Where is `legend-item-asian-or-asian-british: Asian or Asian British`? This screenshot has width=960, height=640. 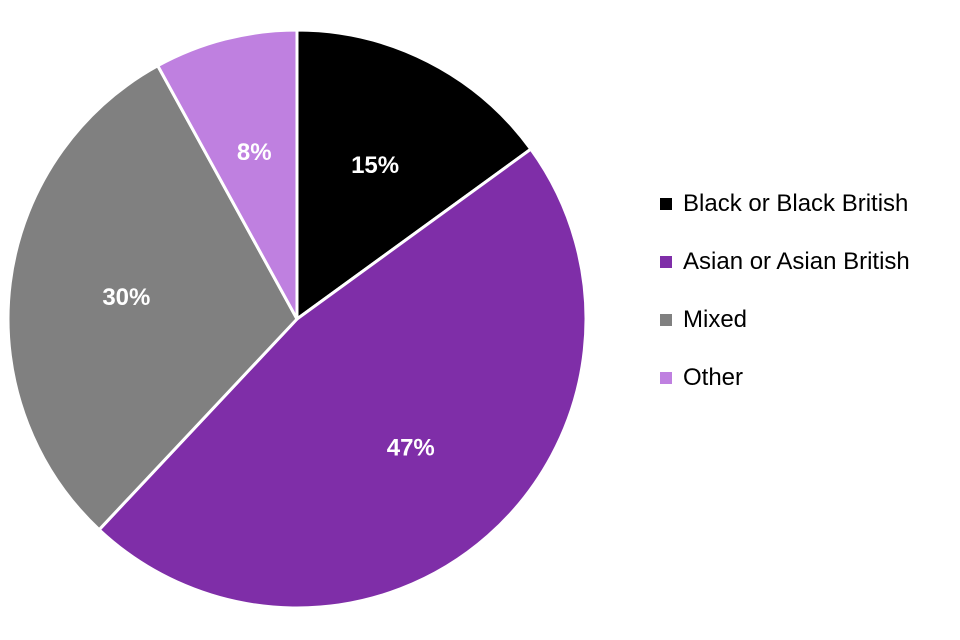
legend-item-asian-or-asian-british: Asian or Asian British is located at coordinates (808, 262).